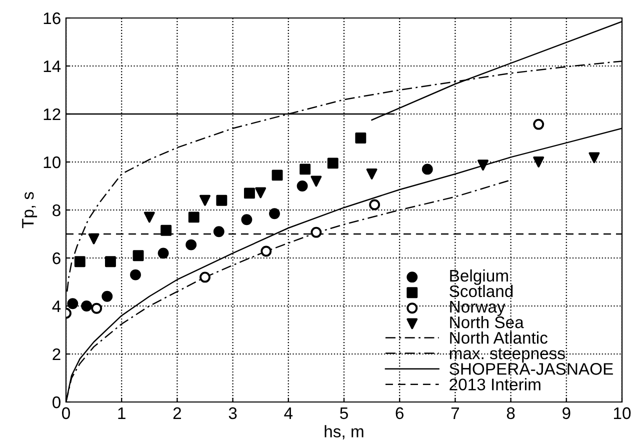 The height and width of the screenshot is (448, 644). I want to click on legend-label: SHOPERA-JASNAOE, so click(531, 369).